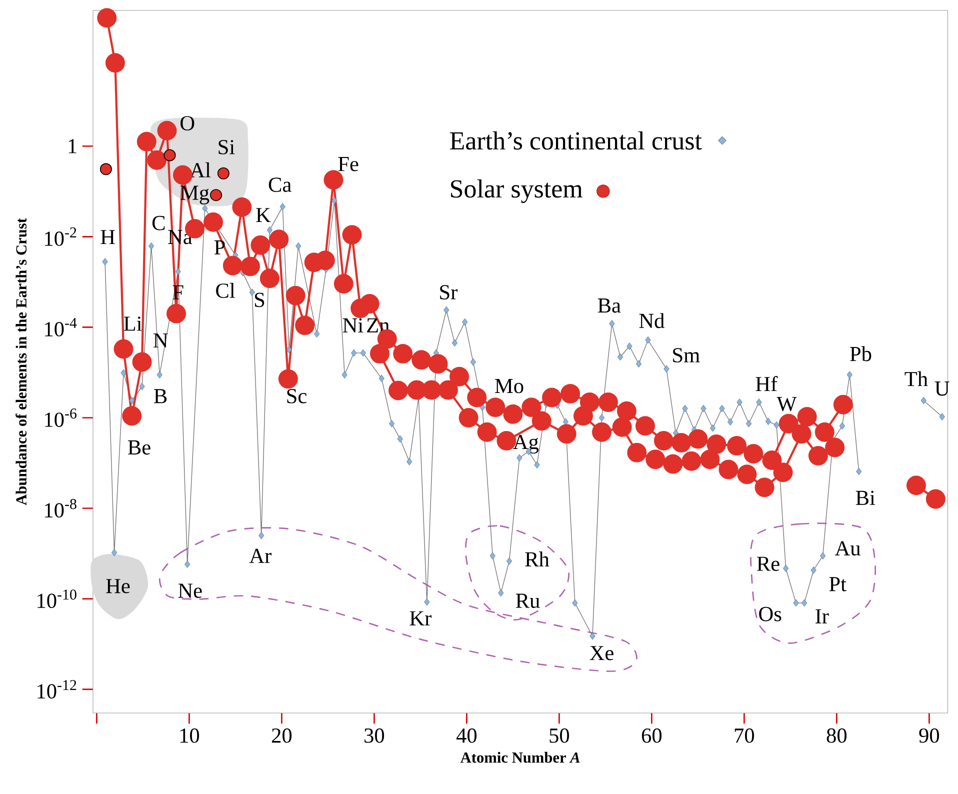 This screenshot has width=958, height=794. Describe the element at coordinates (466, 735) in the screenshot. I see `x-tick-label: 40` at that location.